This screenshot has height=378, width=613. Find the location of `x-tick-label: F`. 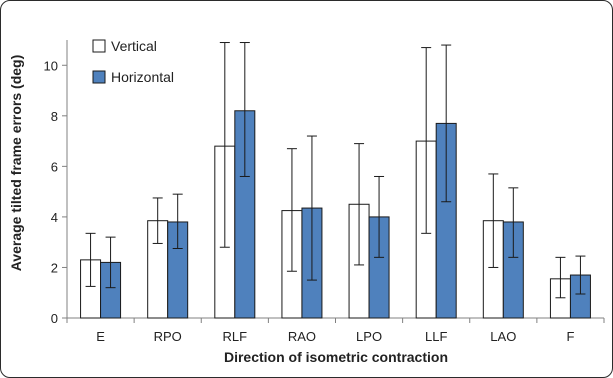

x-tick-label: F is located at coordinates (570, 336).